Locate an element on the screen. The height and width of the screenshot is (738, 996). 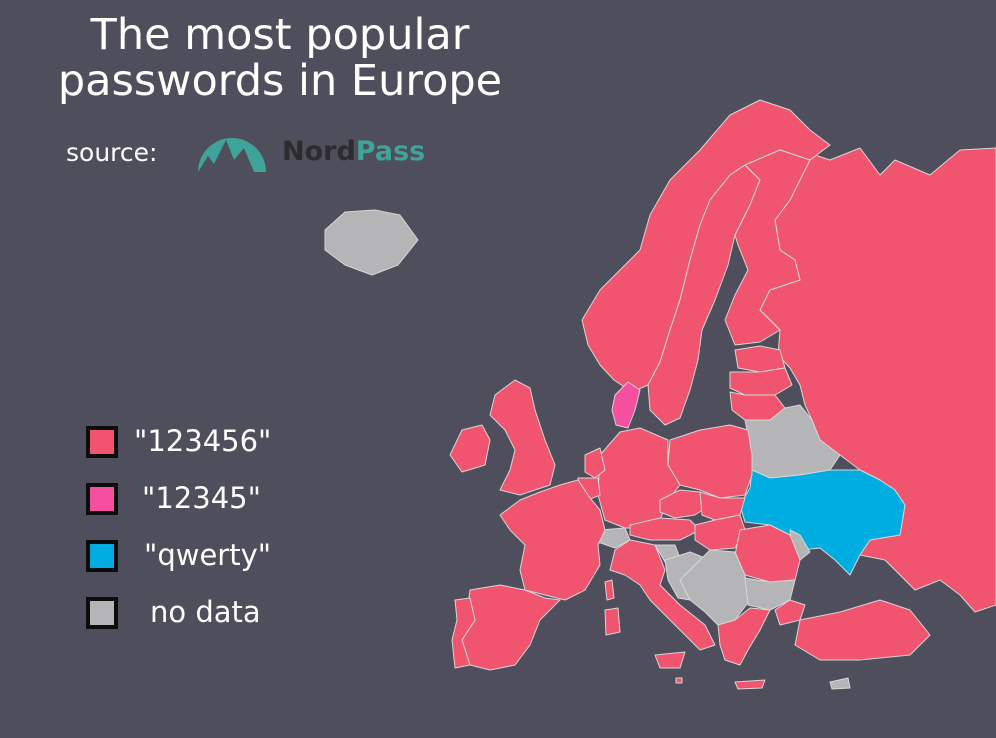
legend-label: no data is located at coordinates (205, 612).